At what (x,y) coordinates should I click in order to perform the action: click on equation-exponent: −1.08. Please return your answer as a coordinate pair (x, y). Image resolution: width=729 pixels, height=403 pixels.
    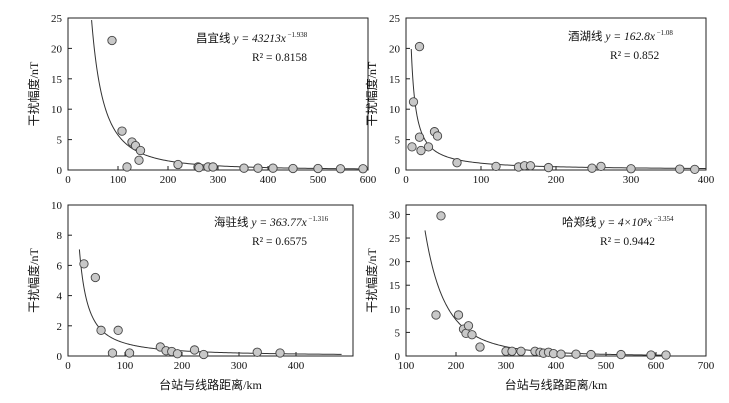
    Looking at the image, I should click on (664, 33).